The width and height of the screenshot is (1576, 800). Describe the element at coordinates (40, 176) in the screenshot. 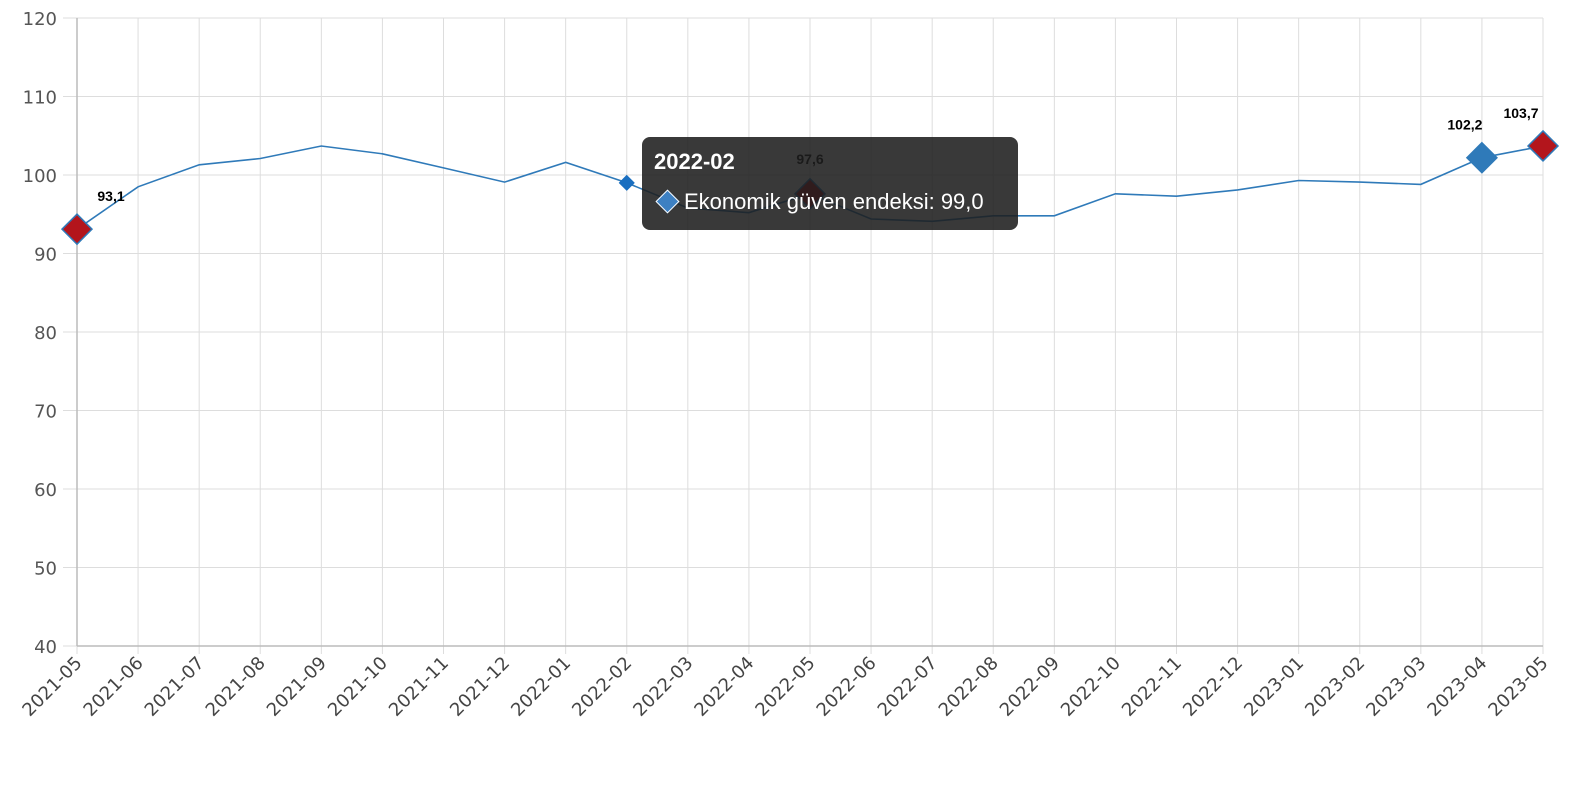

I see `y-tick-label: 100` at that location.